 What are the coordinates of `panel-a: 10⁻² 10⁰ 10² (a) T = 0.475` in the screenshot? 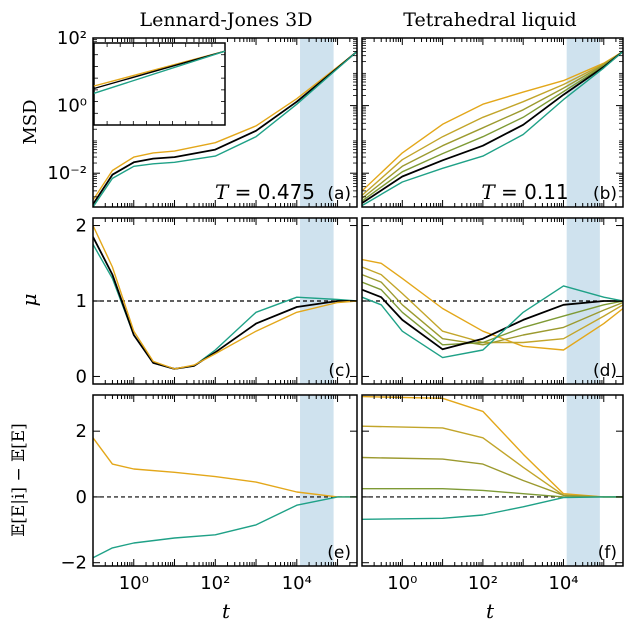 It's located at (202, 118).